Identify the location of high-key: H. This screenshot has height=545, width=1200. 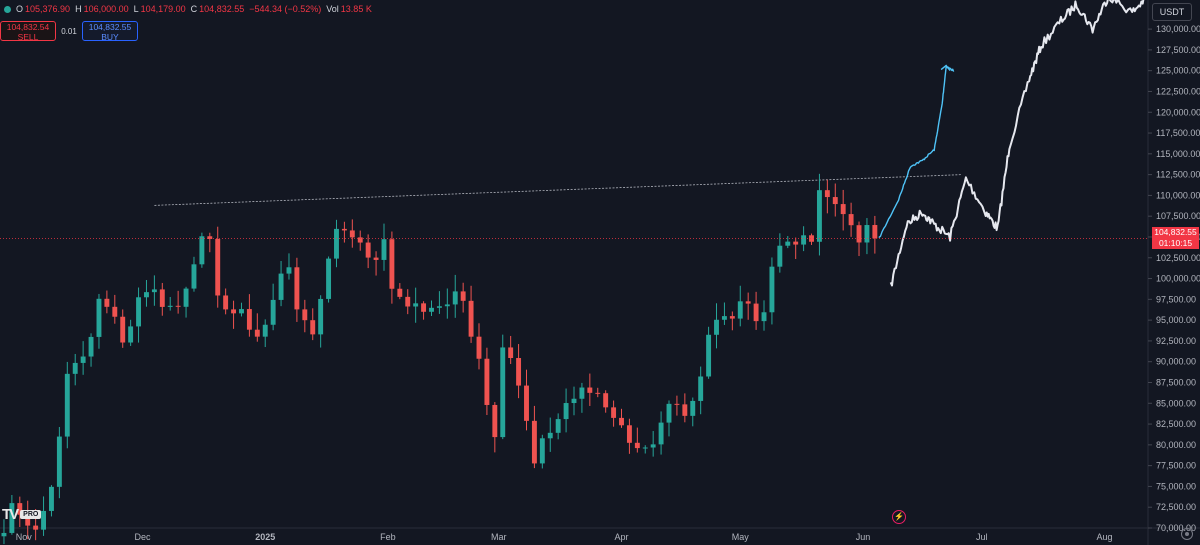
(78, 9).